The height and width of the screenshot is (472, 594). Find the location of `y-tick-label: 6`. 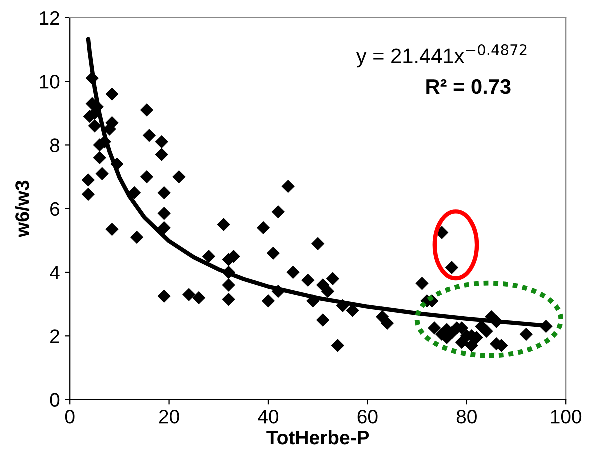

y-tick-label: 6 is located at coordinates (55, 209).